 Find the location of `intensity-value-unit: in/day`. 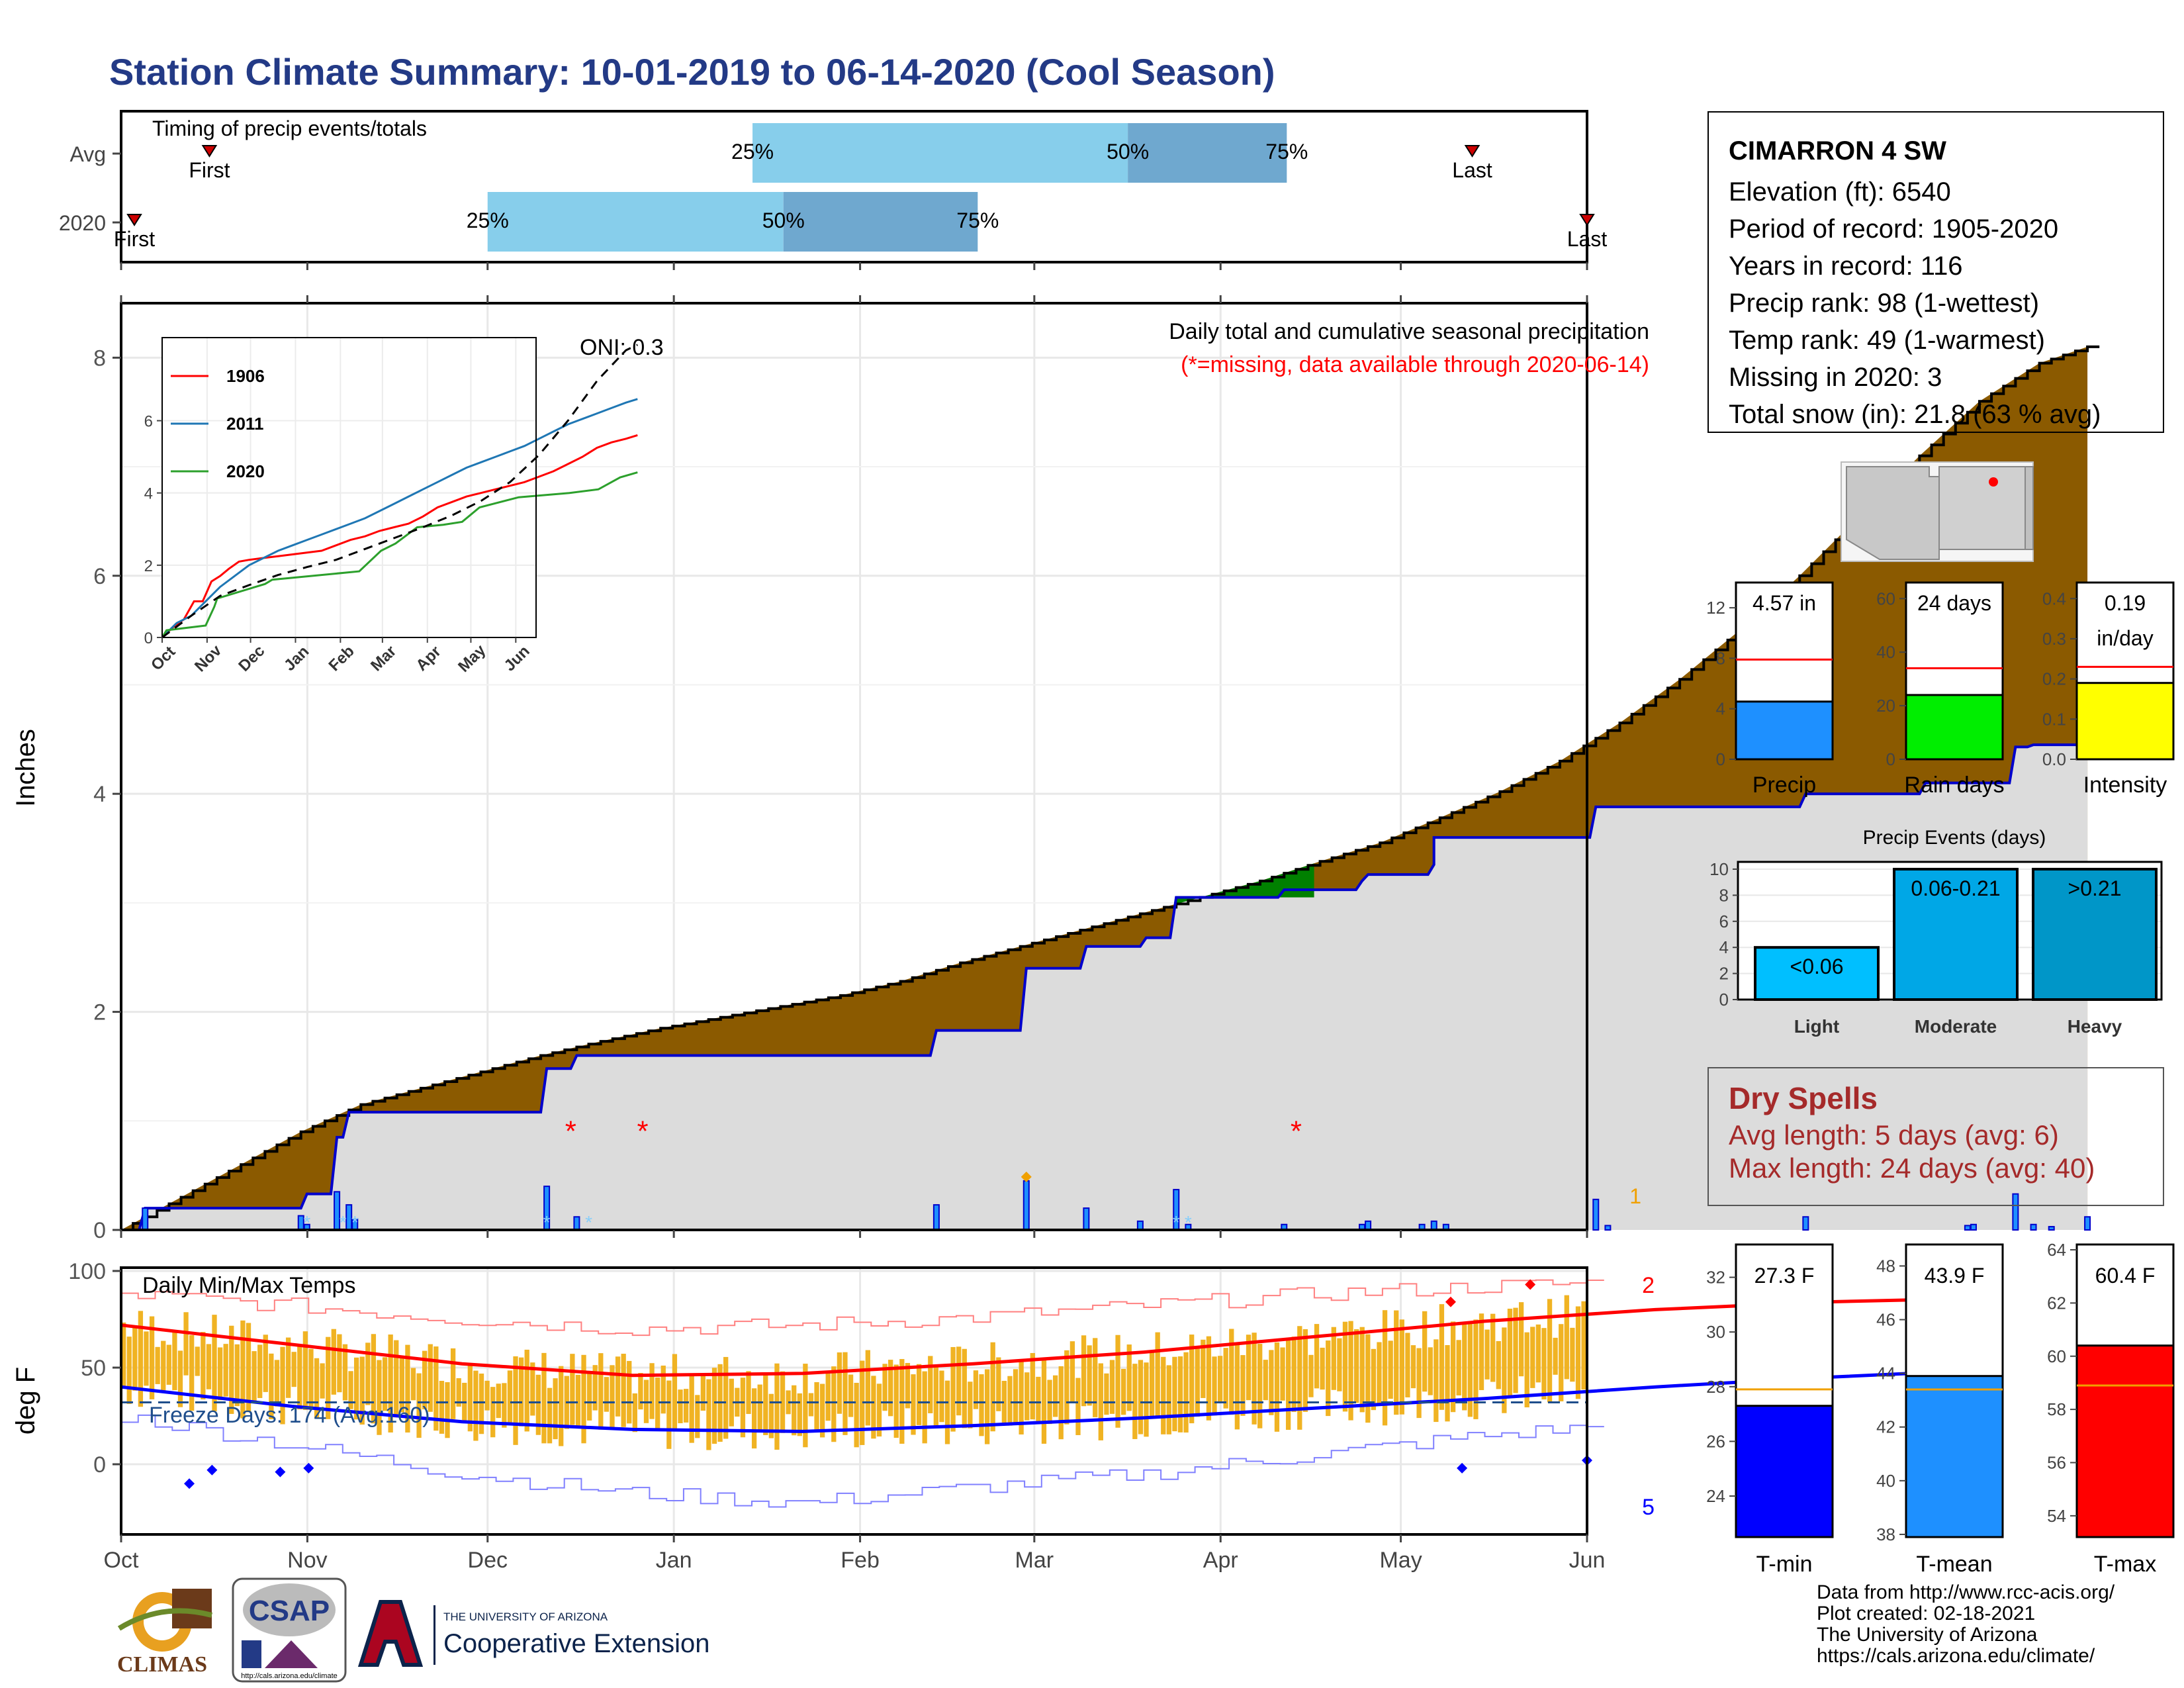

intensity-value-unit: in/day is located at coordinates (2125, 638).